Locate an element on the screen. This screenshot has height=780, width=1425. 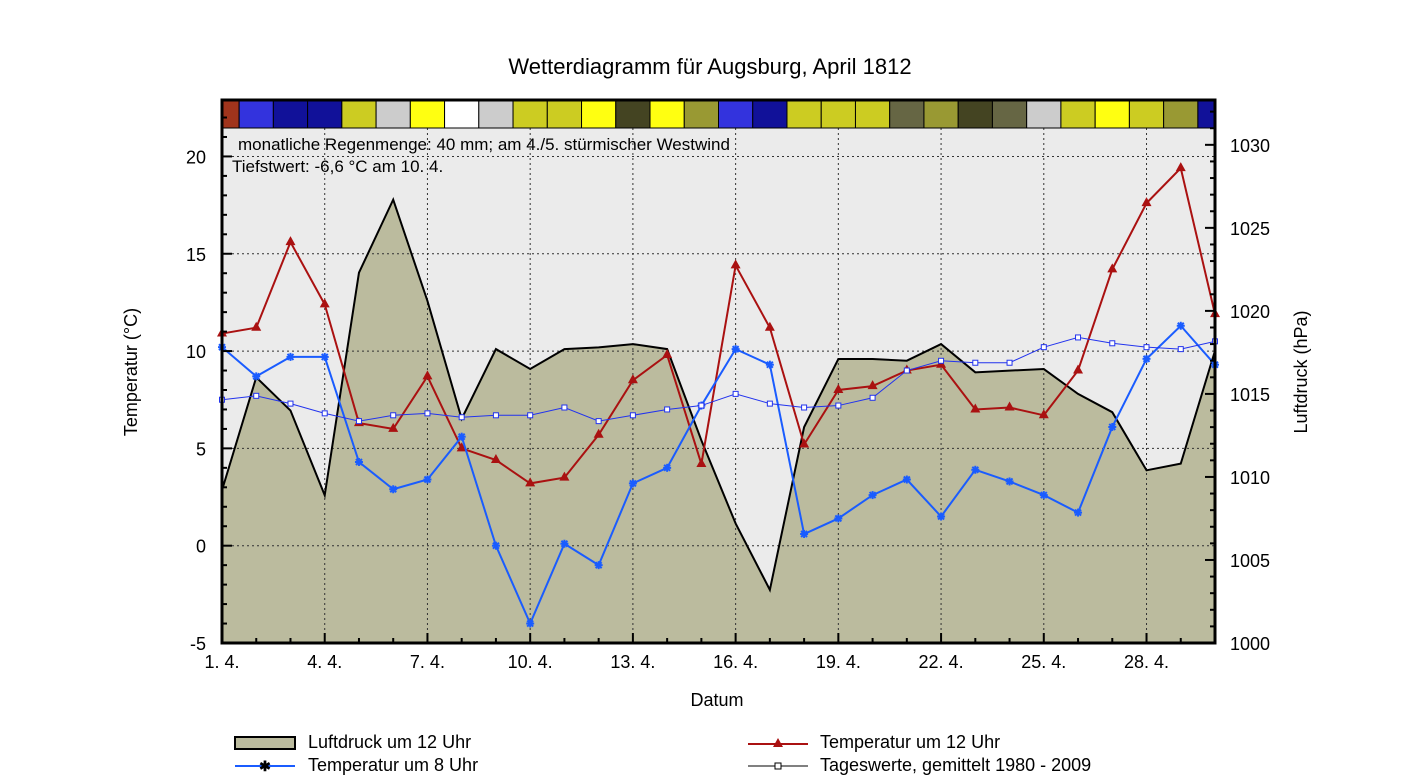
x-tick-label: 22. 4. is located at coordinates (941, 662).